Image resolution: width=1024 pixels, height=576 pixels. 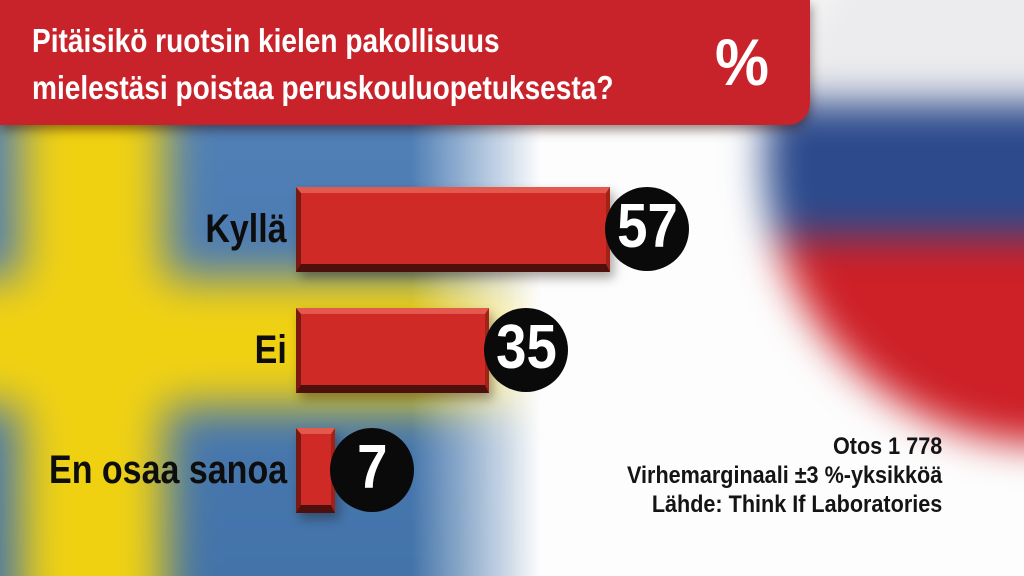 What do you see at coordinates (784, 475) in the screenshot?
I see `margin-of-error-text: Virhemarginaali ±3 %-yksikköä` at bounding box center [784, 475].